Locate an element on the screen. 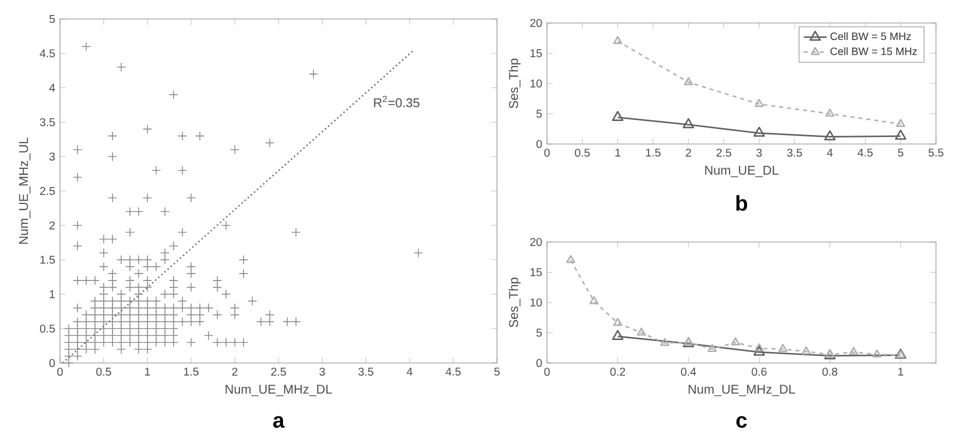 The height and width of the screenshot is (432, 964). y-axis-title: Num_UE_MHz_UL is located at coordinates (24, 191).